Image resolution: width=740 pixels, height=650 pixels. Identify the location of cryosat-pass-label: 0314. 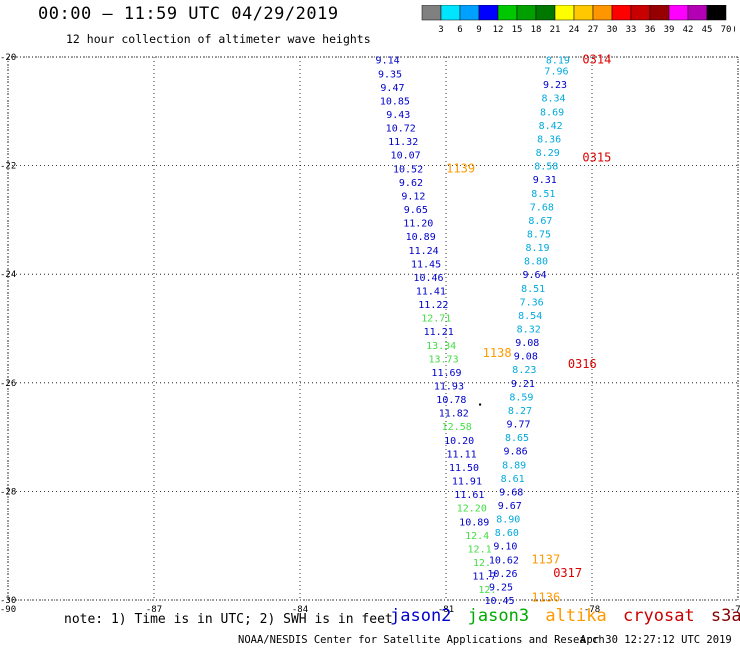
(596, 60).